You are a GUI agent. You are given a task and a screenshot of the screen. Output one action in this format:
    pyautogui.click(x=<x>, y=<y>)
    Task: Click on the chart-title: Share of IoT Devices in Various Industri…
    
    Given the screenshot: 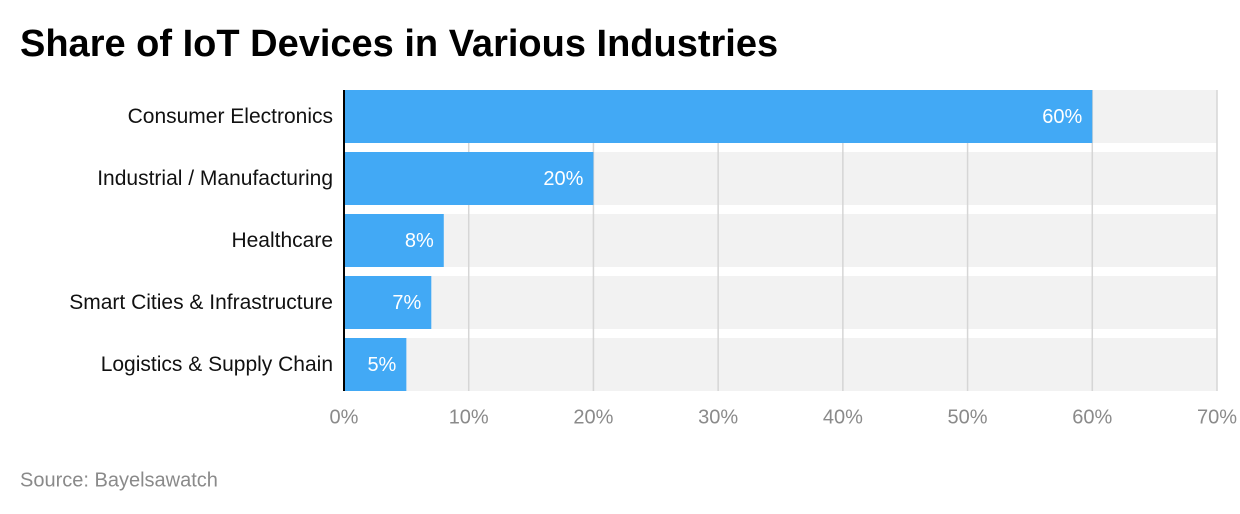 What is the action you would take?
    pyautogui.click(x=399, y=44)
    